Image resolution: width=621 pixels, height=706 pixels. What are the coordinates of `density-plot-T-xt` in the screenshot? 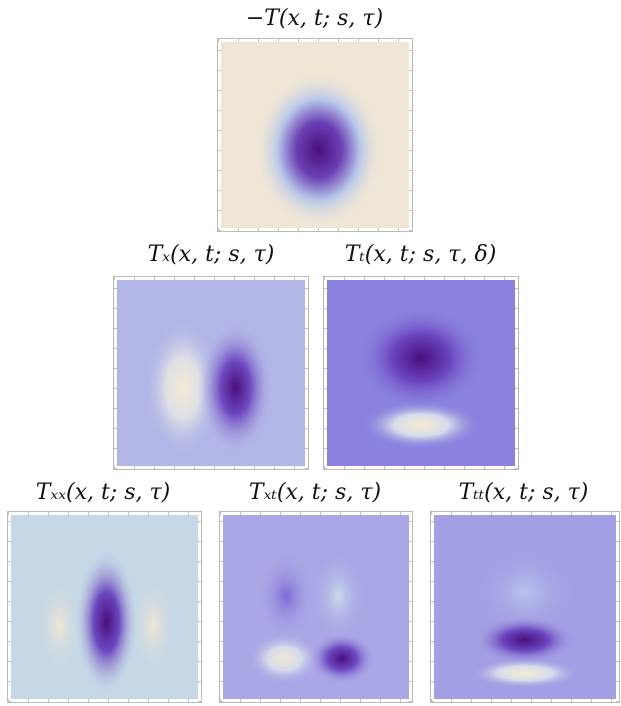 It's located at (316, 607).